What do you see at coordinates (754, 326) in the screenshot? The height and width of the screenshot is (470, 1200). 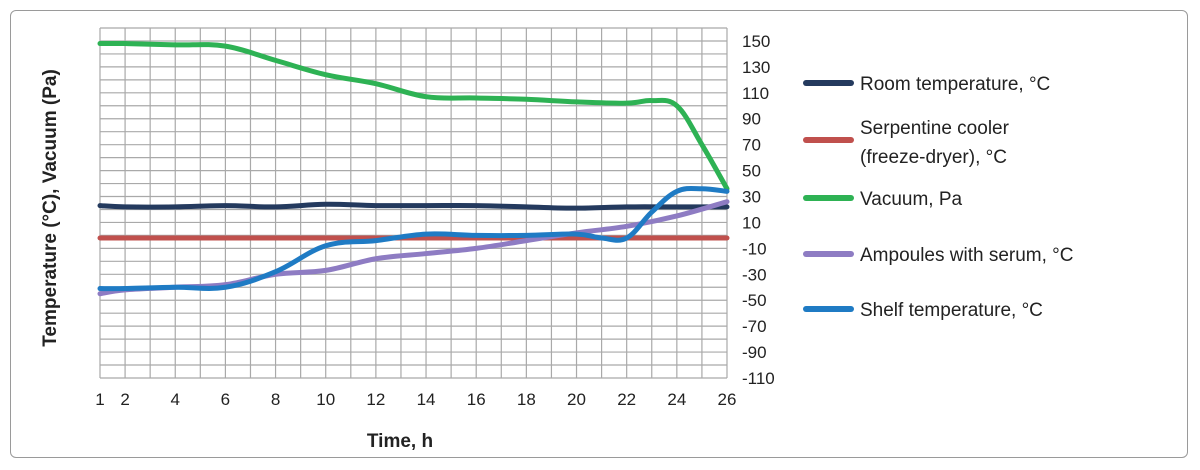 I see `y-tick-label: -70` at bounding box center [754, 326].